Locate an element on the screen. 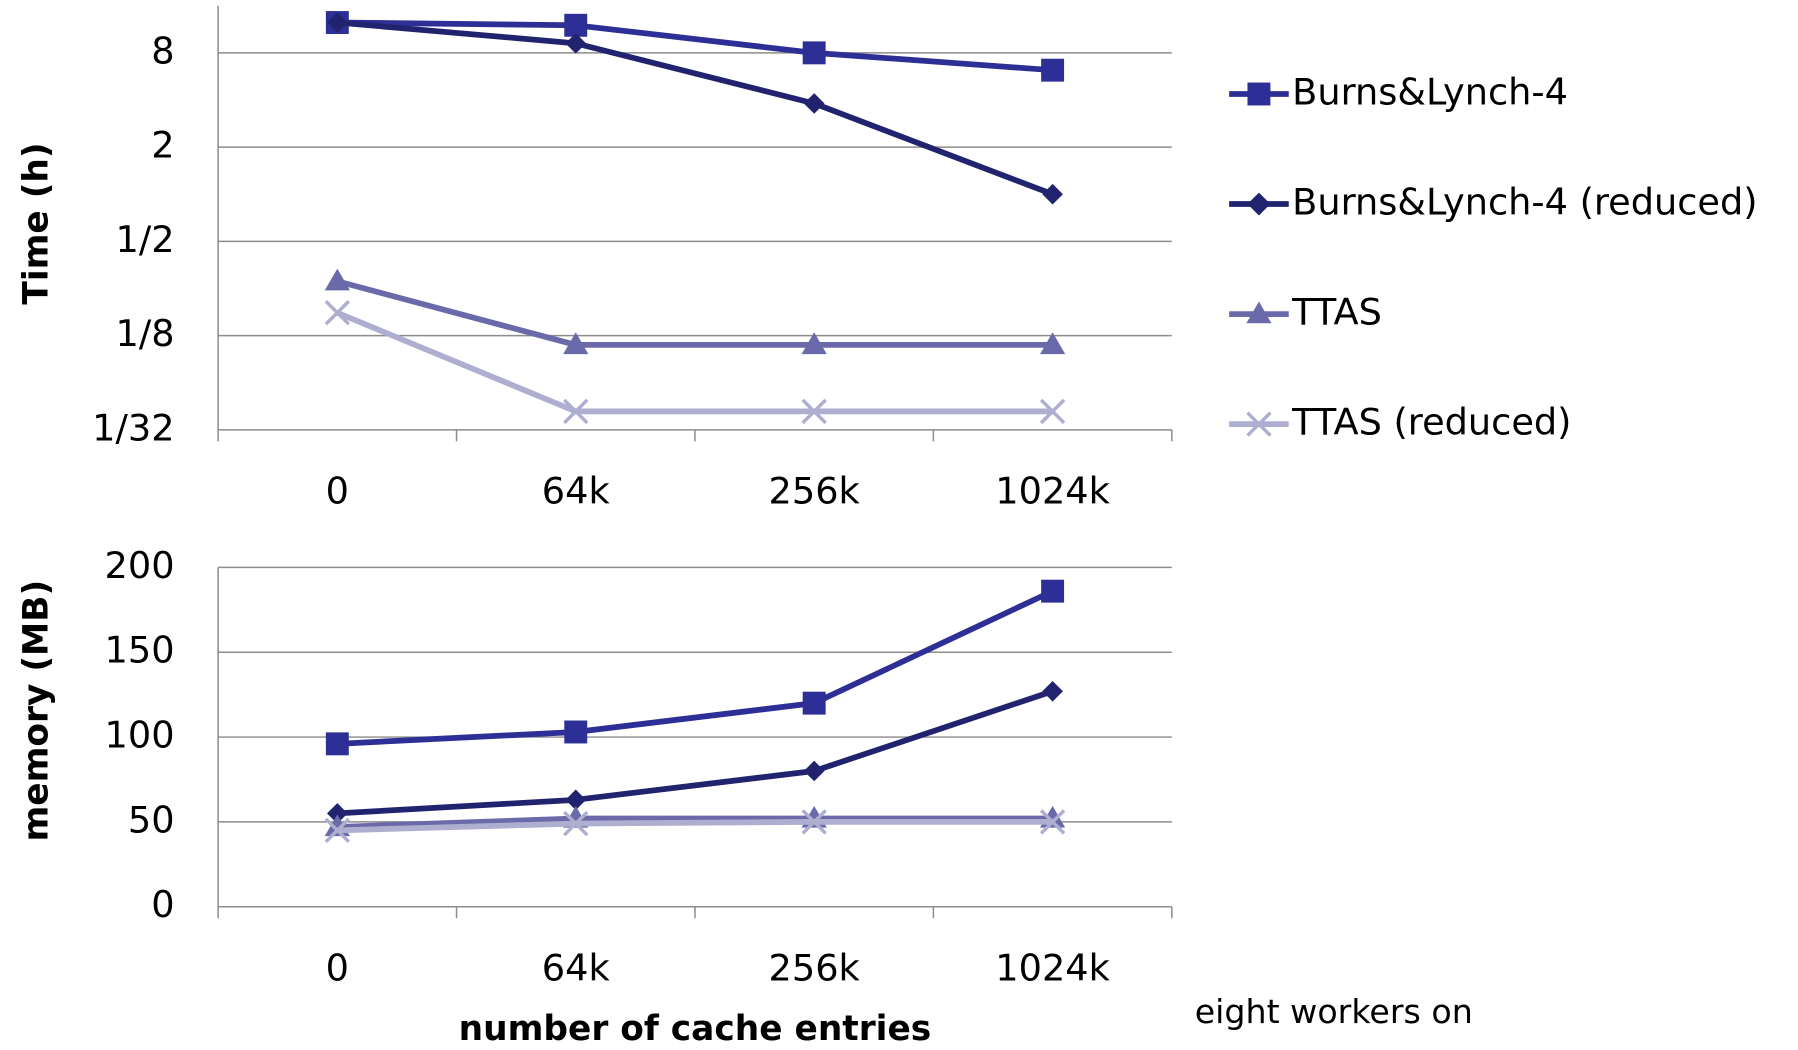  legend-label: Burns&Lynch-4 is located at coordinates (1430, 91).